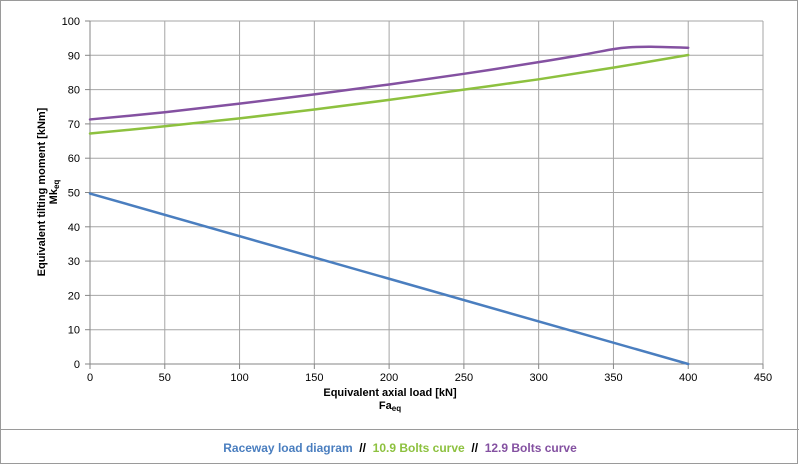 Image resolution: width=800 pixels, height=466 pixels. Describe the element at coordinates (74, 56) in the screenshot. I see `y-tick-label: 90` at that location.